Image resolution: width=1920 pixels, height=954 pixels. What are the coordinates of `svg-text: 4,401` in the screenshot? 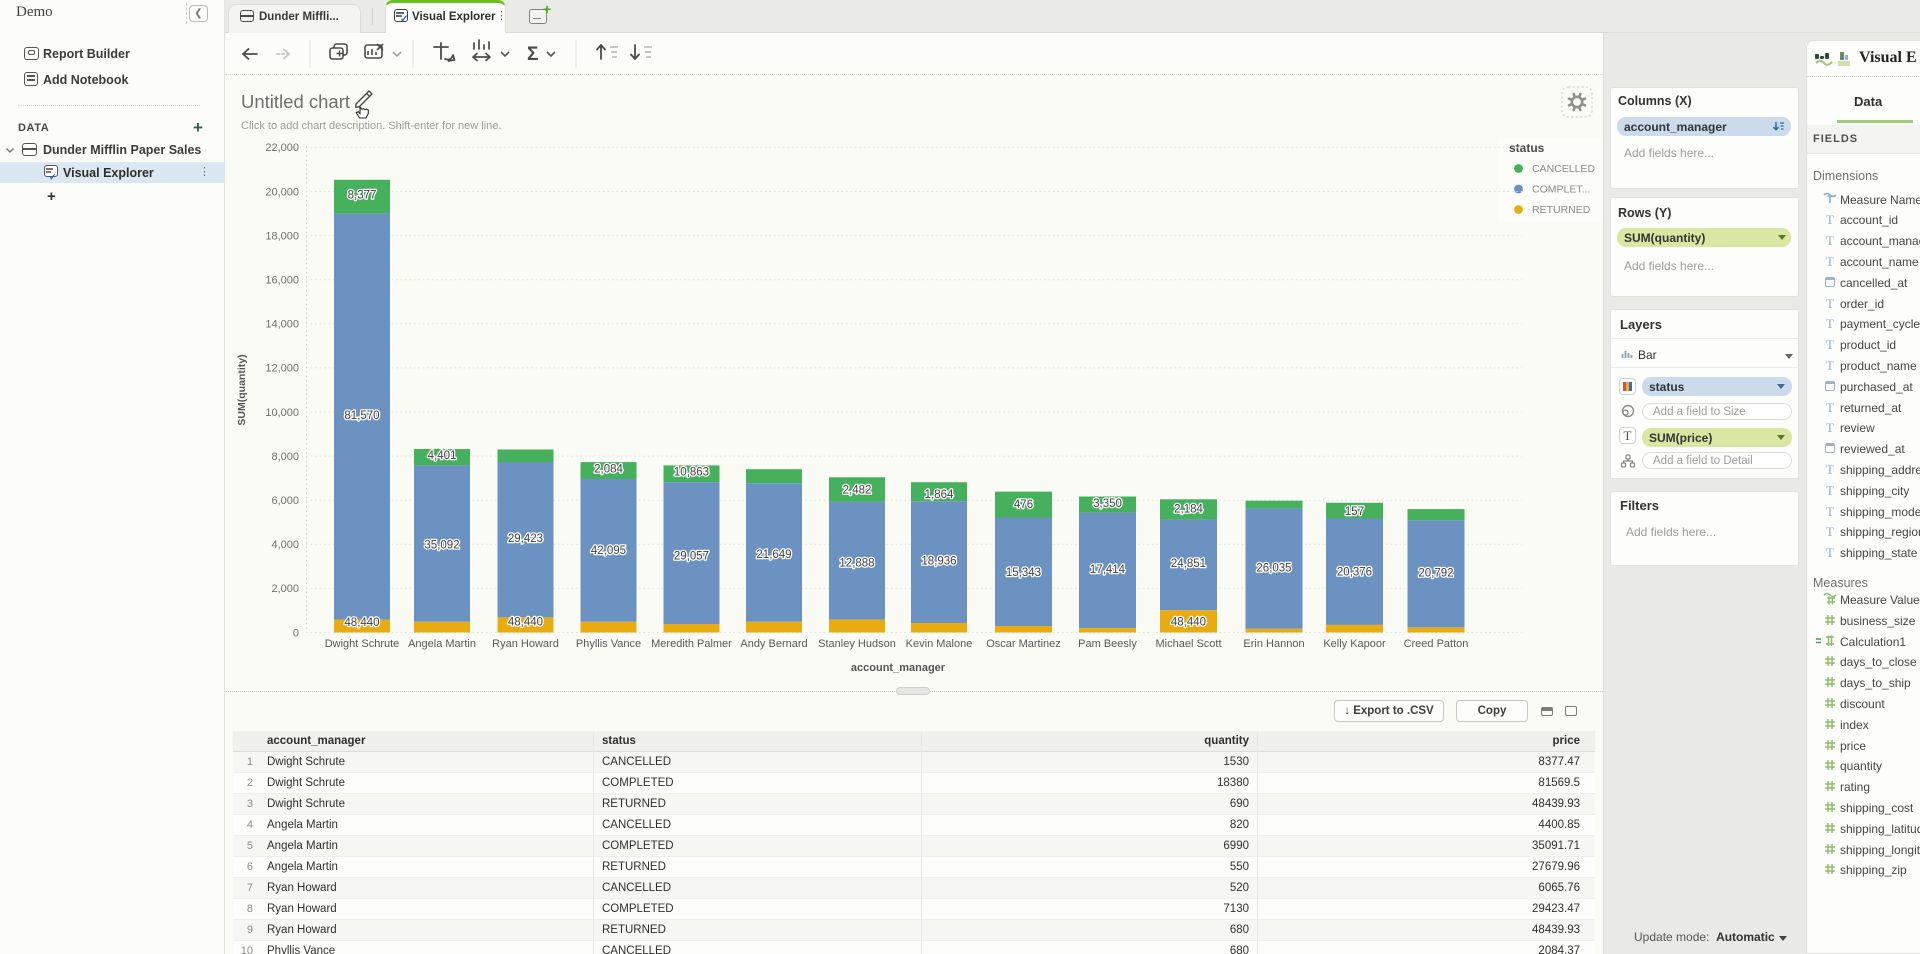 It's located at (442, 456).